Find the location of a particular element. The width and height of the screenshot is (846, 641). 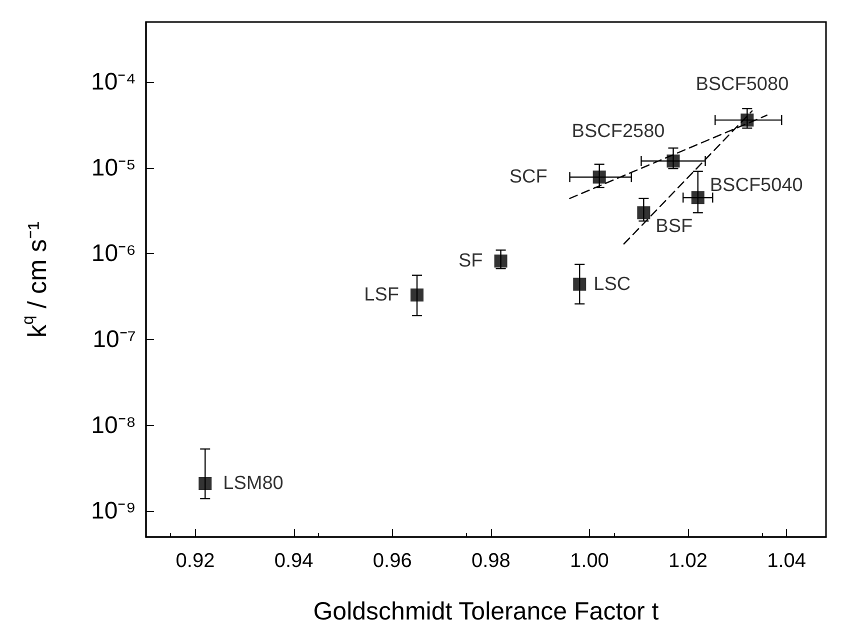

x-tick-label: 0.92 is located at coordinates (195, 561).